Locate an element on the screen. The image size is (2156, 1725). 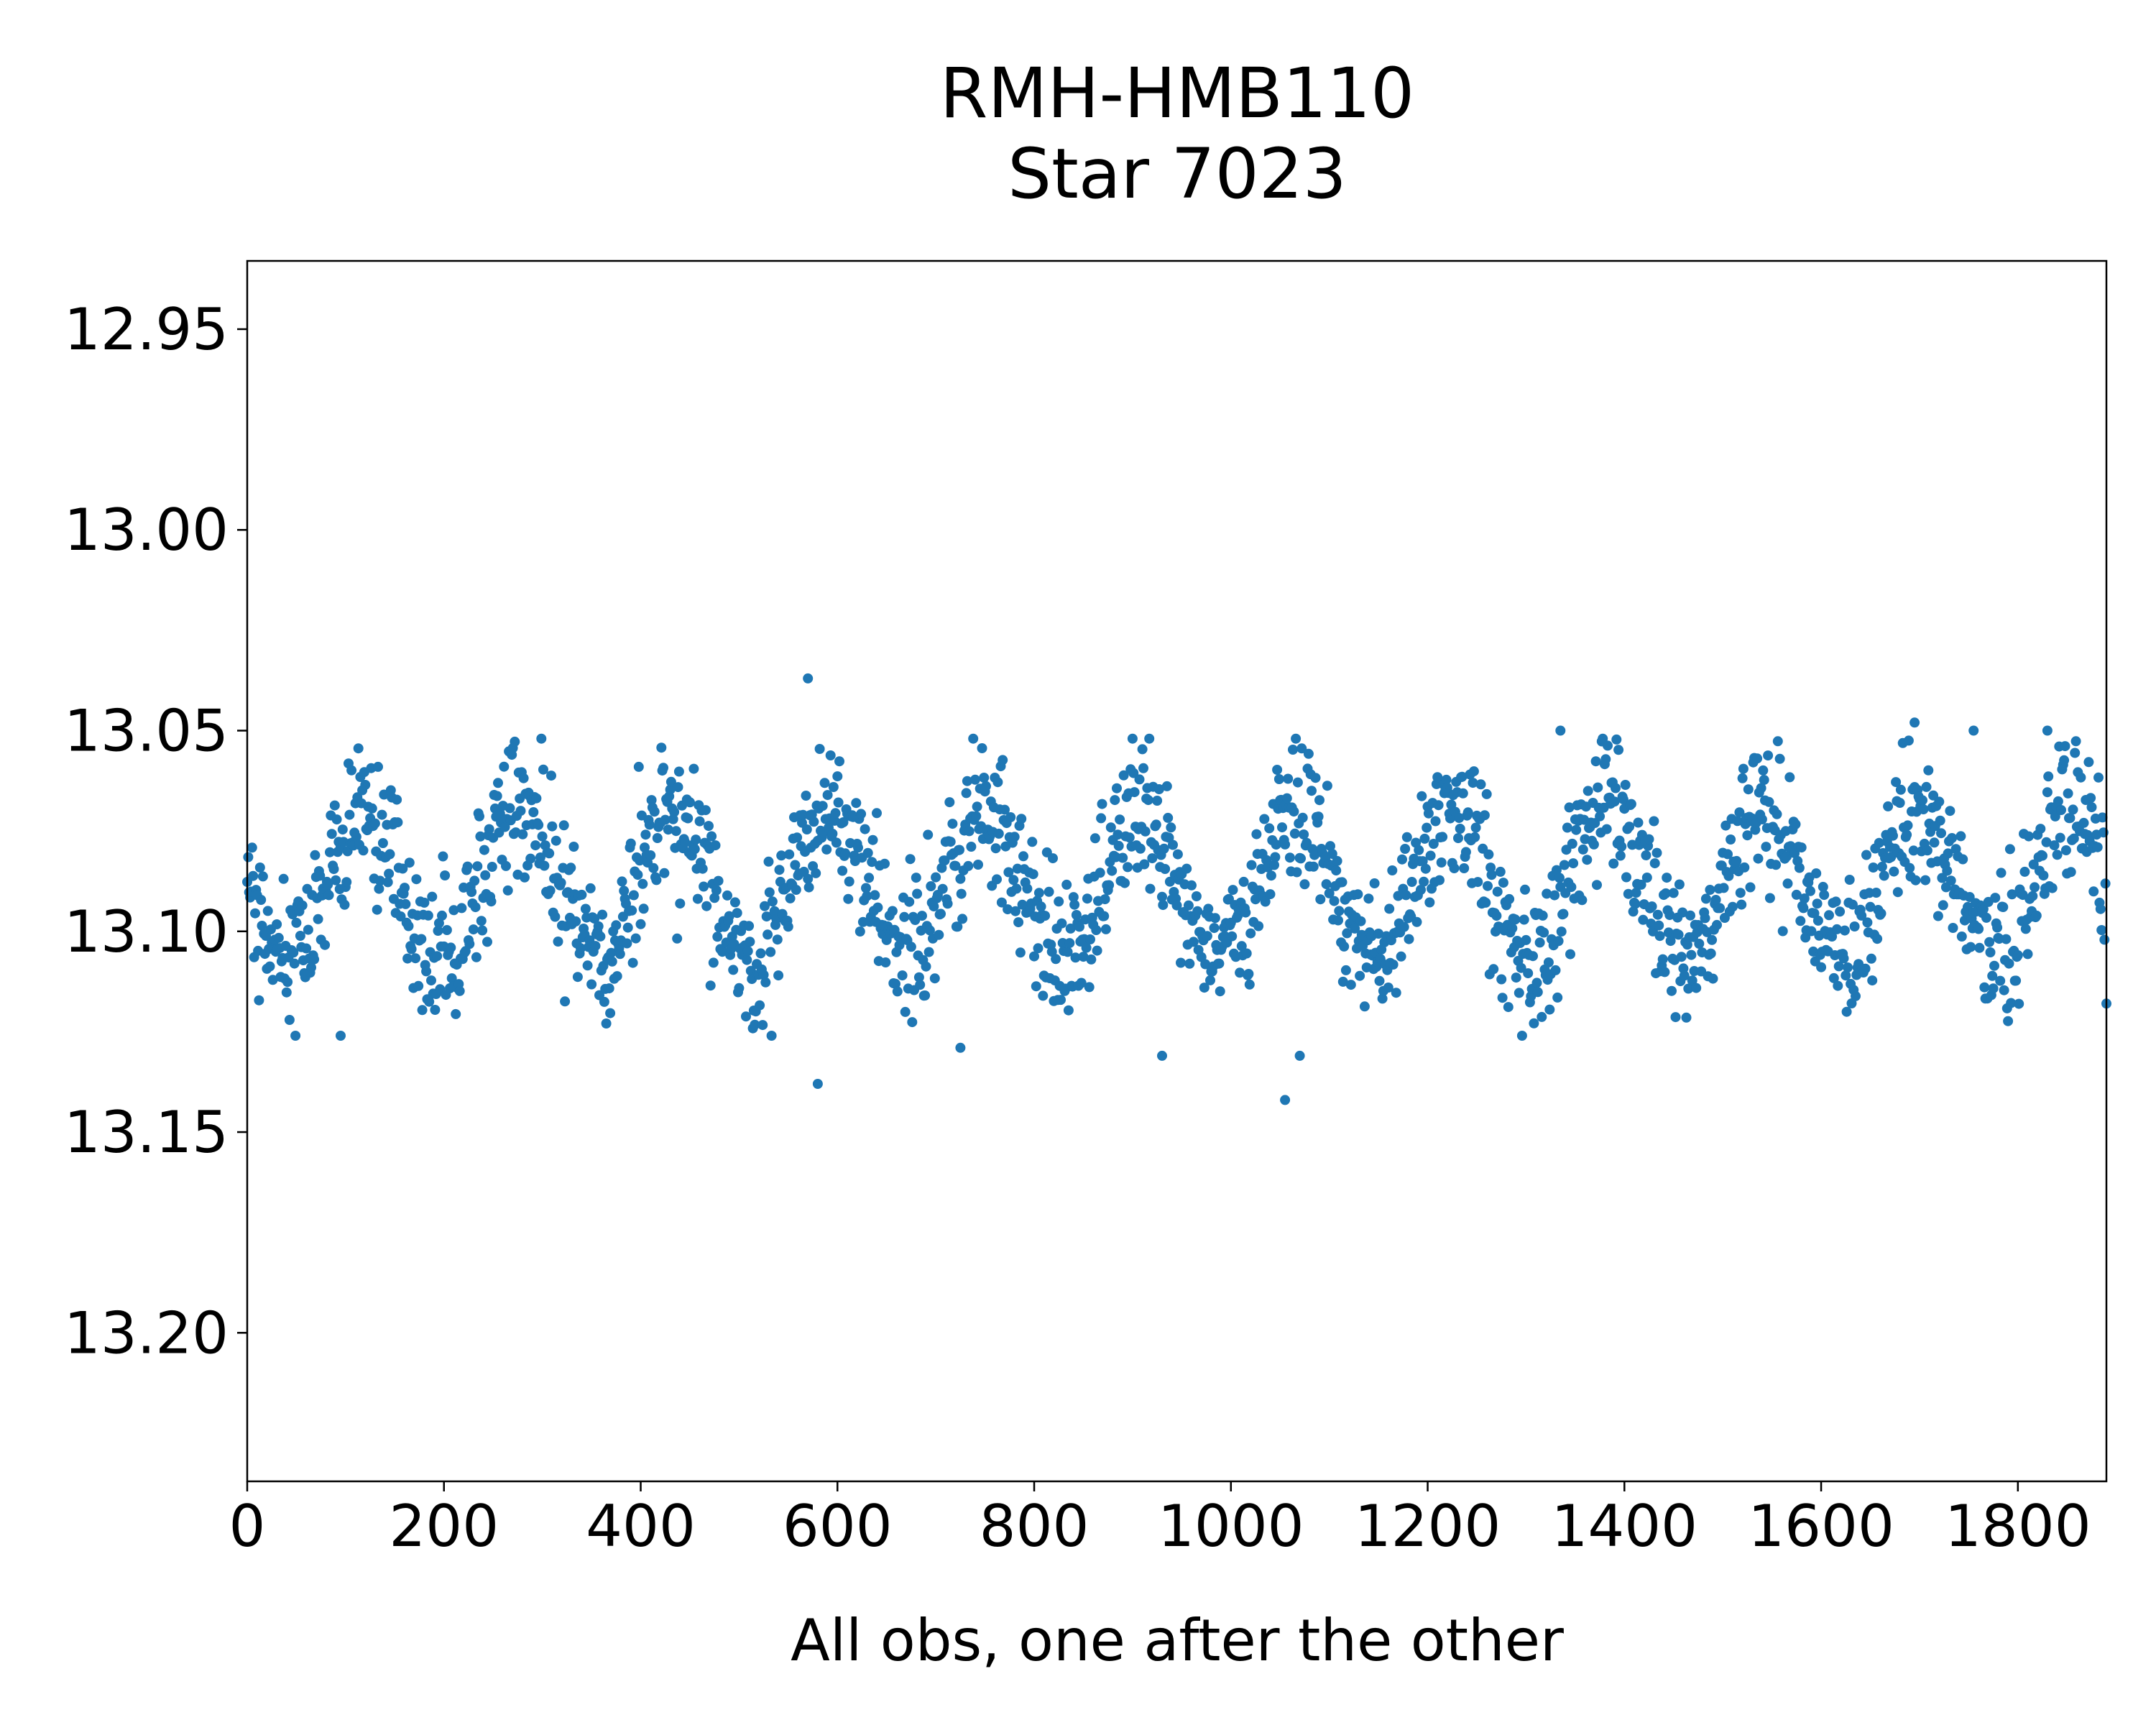
y-tick-label: 13.00 is located at coordinates (147, 530).